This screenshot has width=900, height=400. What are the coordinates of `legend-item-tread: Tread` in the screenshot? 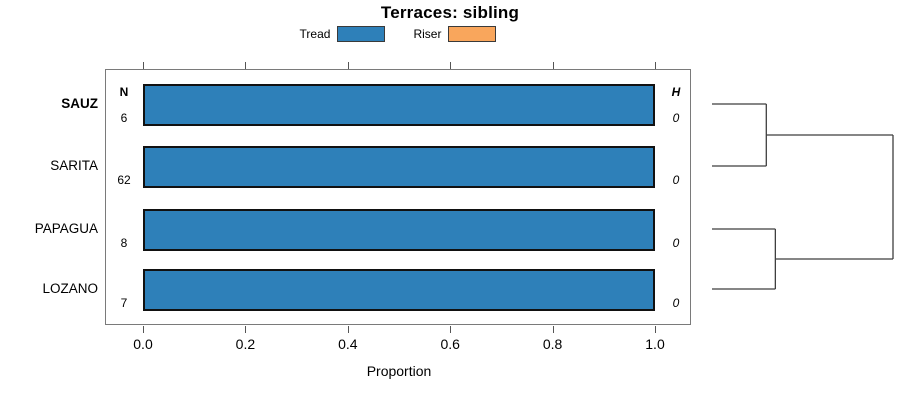 It's located at (343, 34).